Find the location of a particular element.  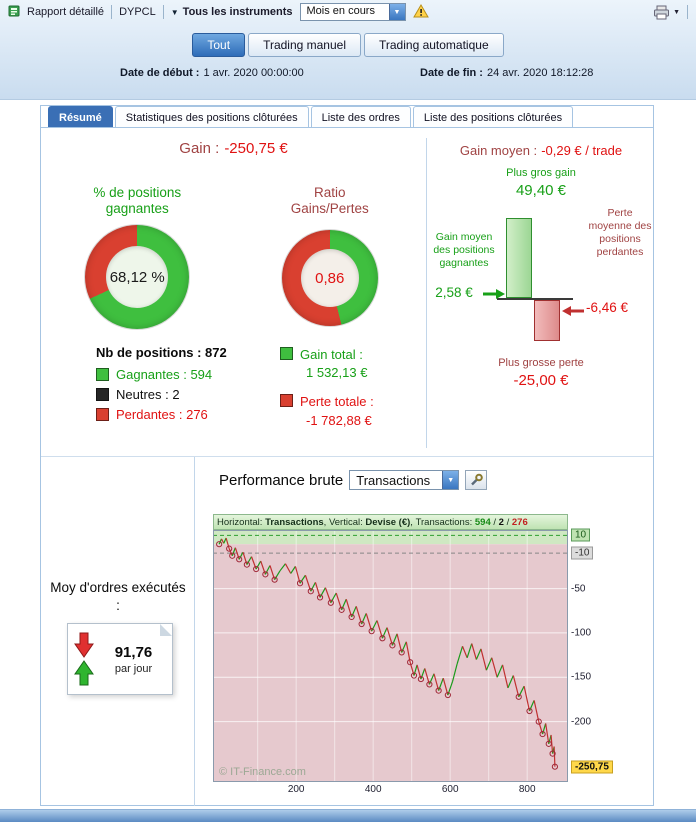

arrow-up-icon is located at coordinates (84, 673).